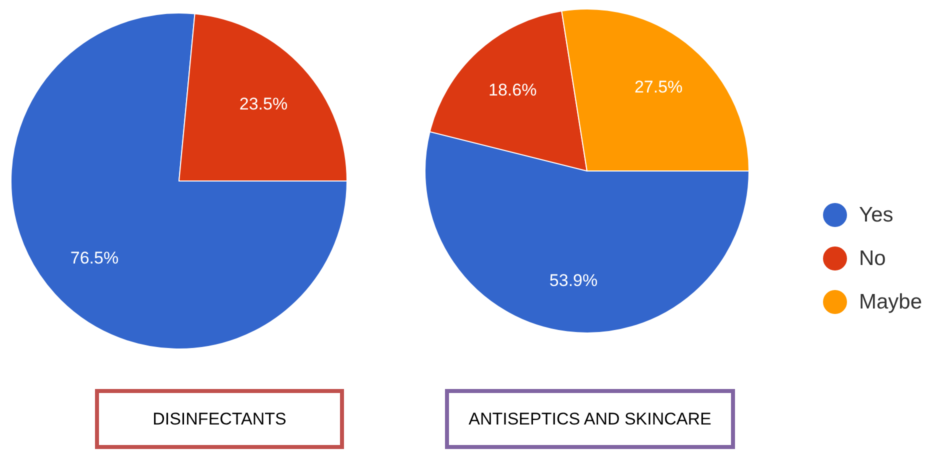  Describe the element at coordinates (872, 258) in the screenshot. I see `legend-label: No` at that location.